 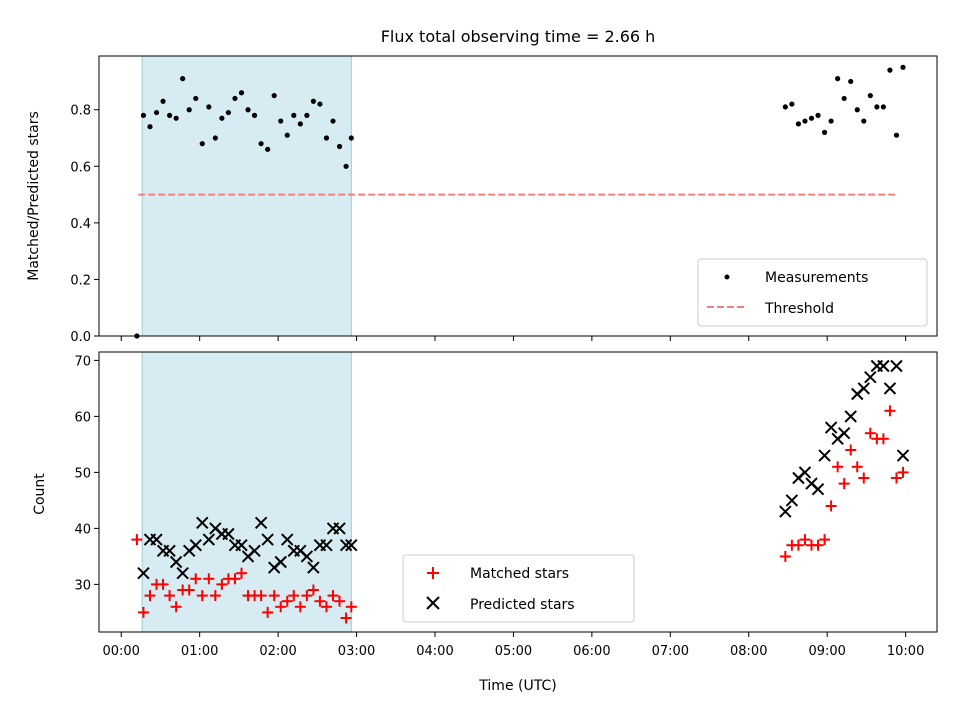 I want to click on legend-measurements-label: Measurements, so click(x=816, y=278).